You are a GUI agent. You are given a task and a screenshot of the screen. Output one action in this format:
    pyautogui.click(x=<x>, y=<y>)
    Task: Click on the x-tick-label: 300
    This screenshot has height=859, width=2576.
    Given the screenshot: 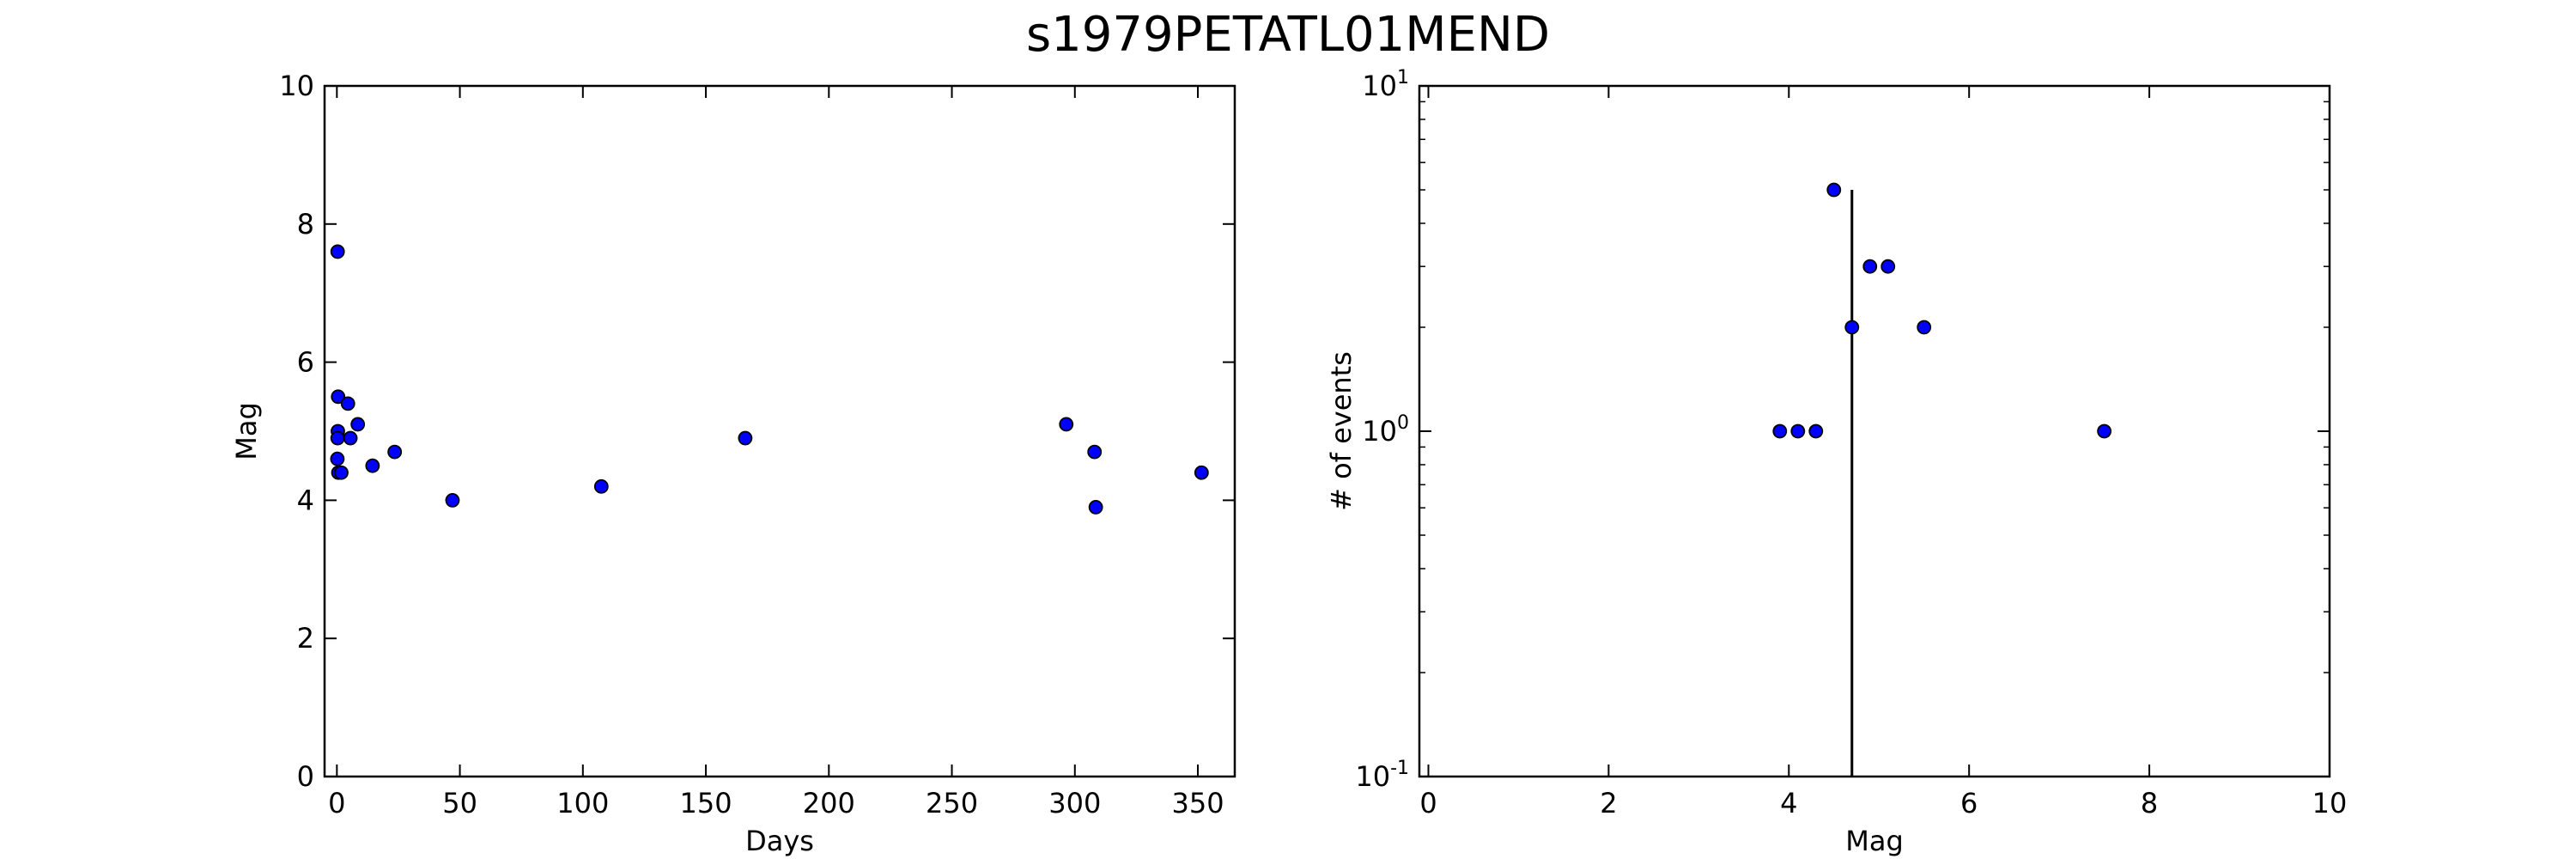 What is the action you would take?
    pyautogui.click(x=1074, y=803)
    